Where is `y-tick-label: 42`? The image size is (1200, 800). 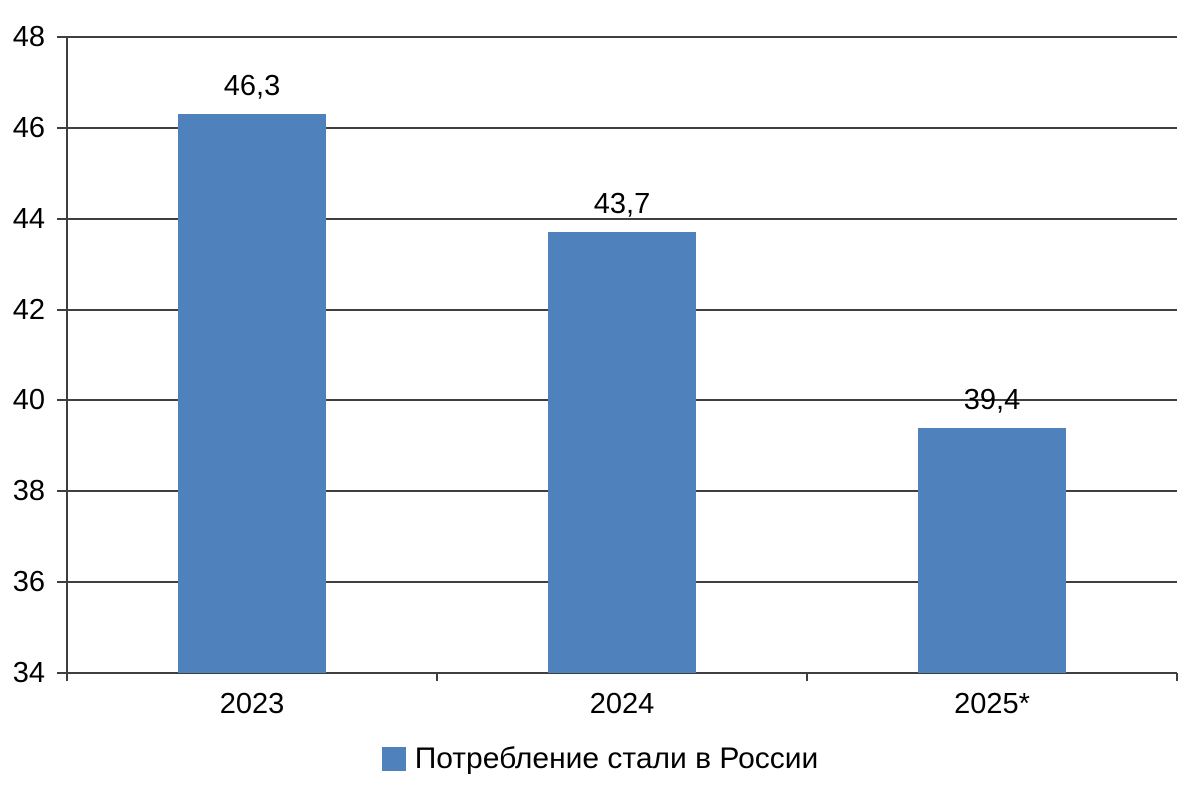 y-tick-label: 42 is located at coordinates (28, 310).